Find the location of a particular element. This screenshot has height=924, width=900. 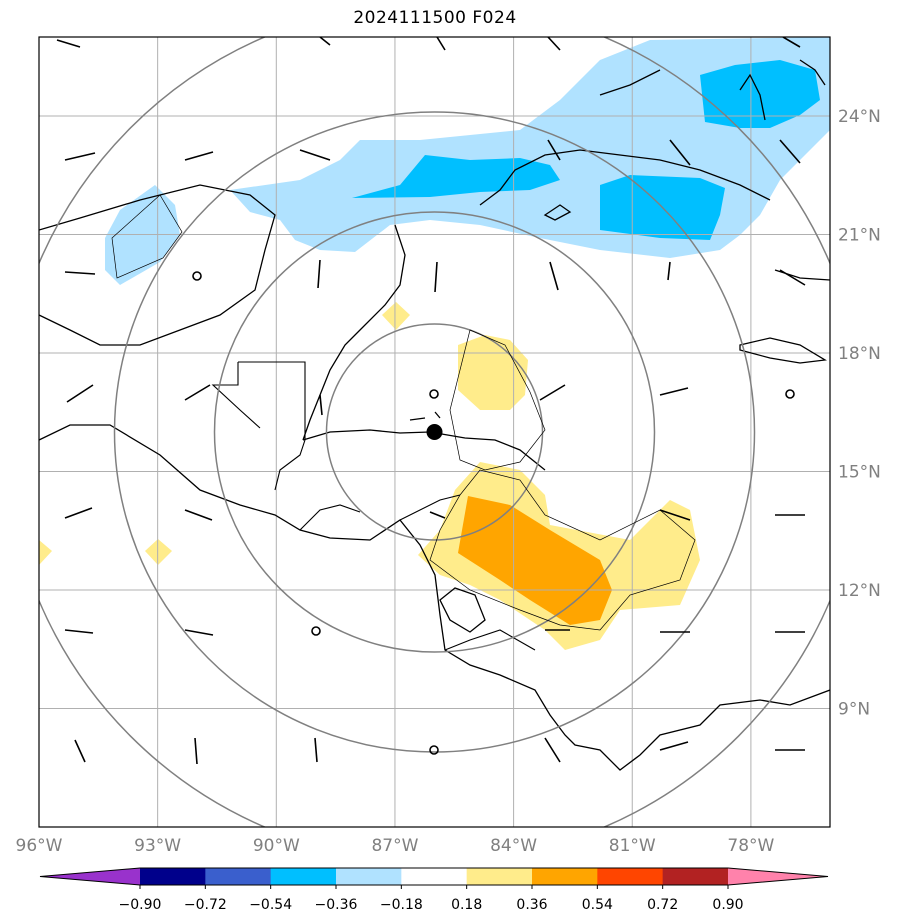

range-ring is located at coordinates (434, 432).